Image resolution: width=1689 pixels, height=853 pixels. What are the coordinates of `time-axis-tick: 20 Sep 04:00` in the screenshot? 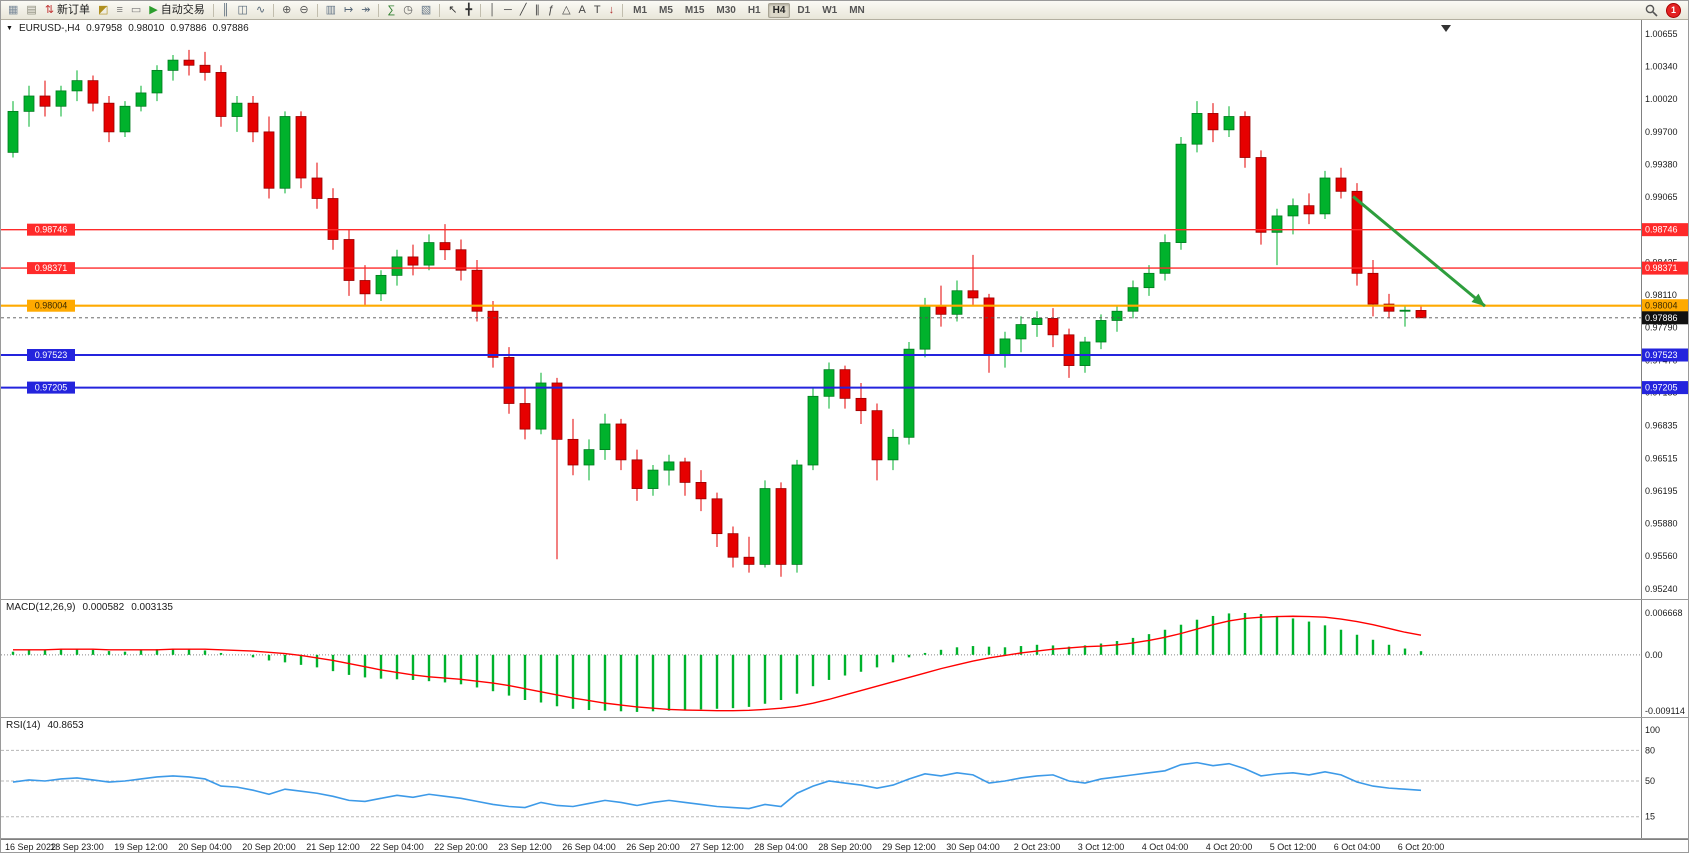 It's located at (205, 847).